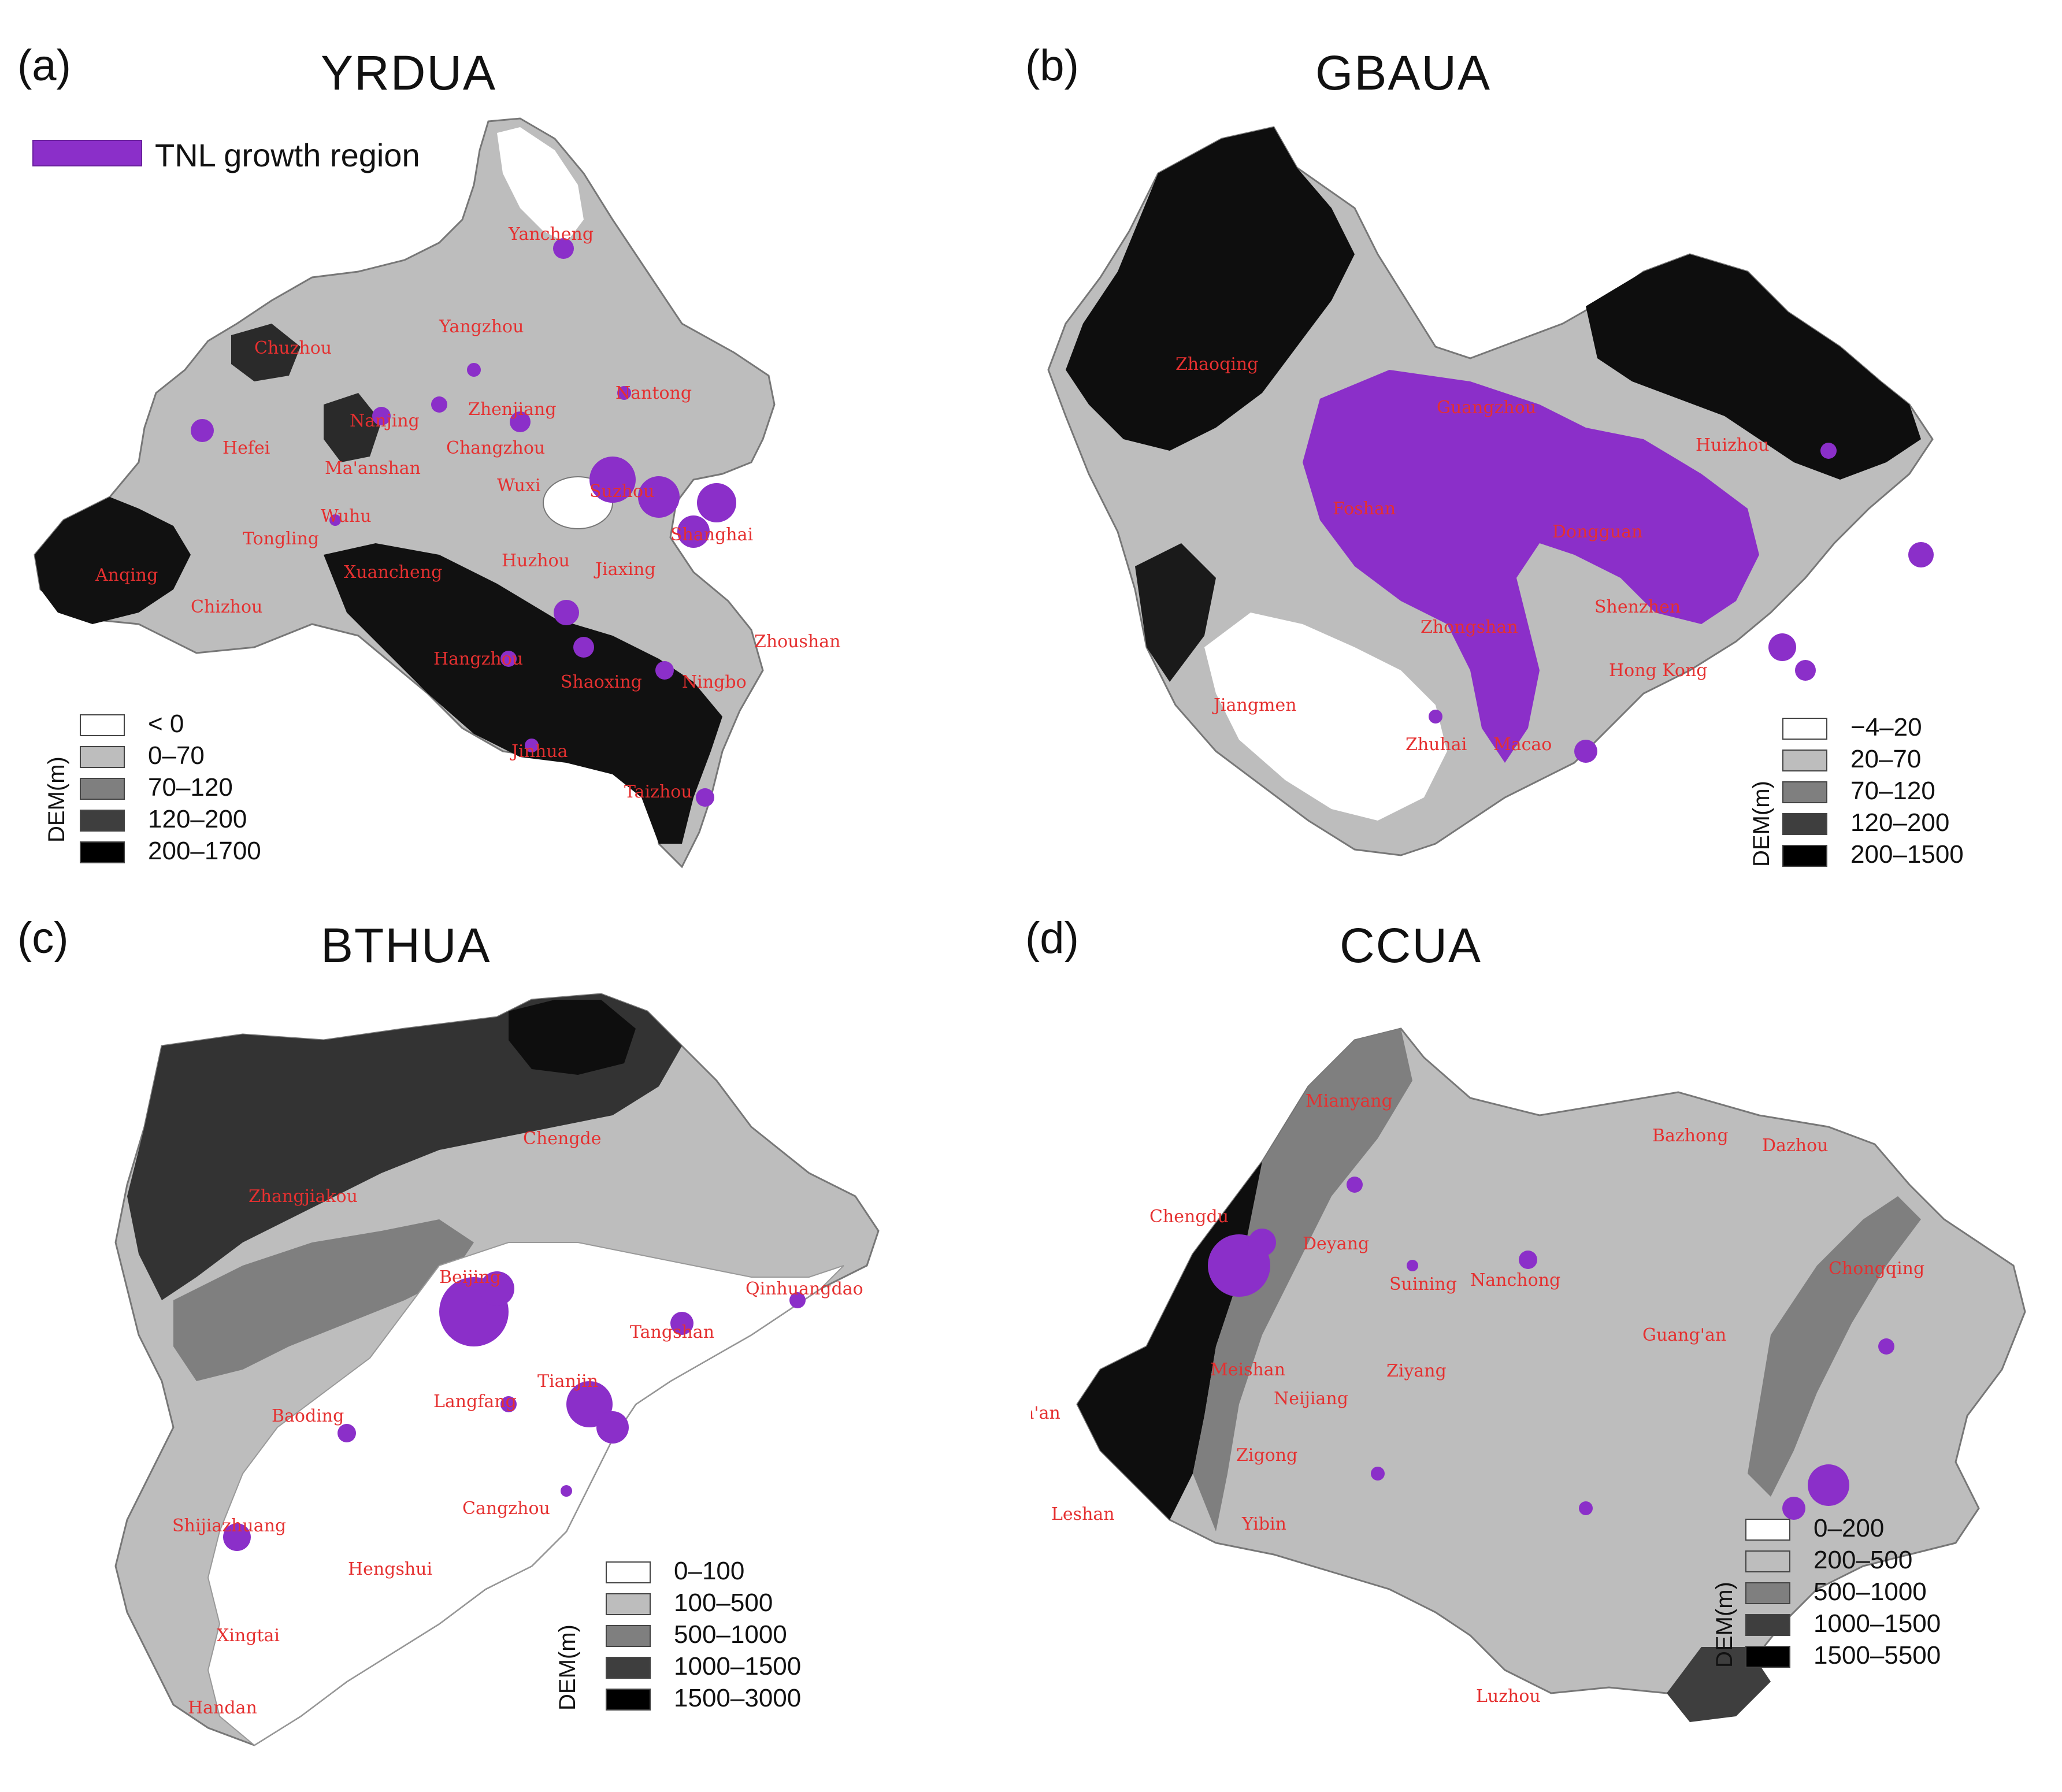 Image resolution: width=2062 pixels, height=1792 pixels. Describe the element at coordinates (1515, 1280) in the screenshot. I see `city-label: Nanchong` at that location.